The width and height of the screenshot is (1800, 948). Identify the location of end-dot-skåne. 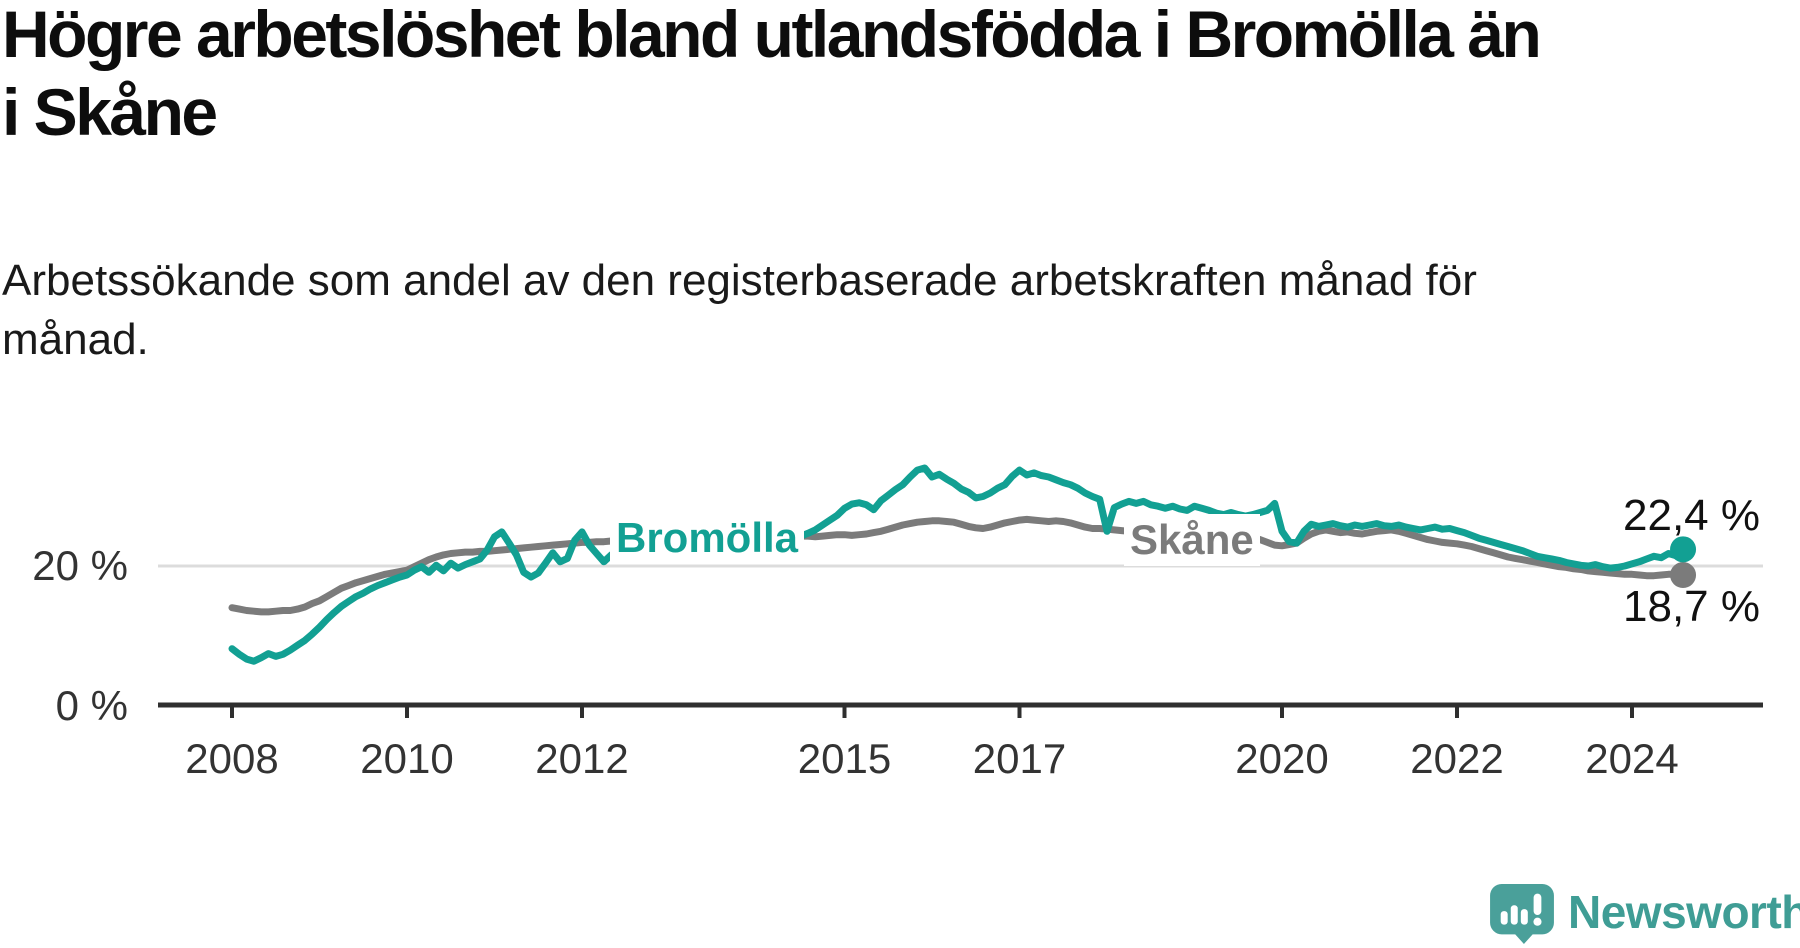
(1683, 575).